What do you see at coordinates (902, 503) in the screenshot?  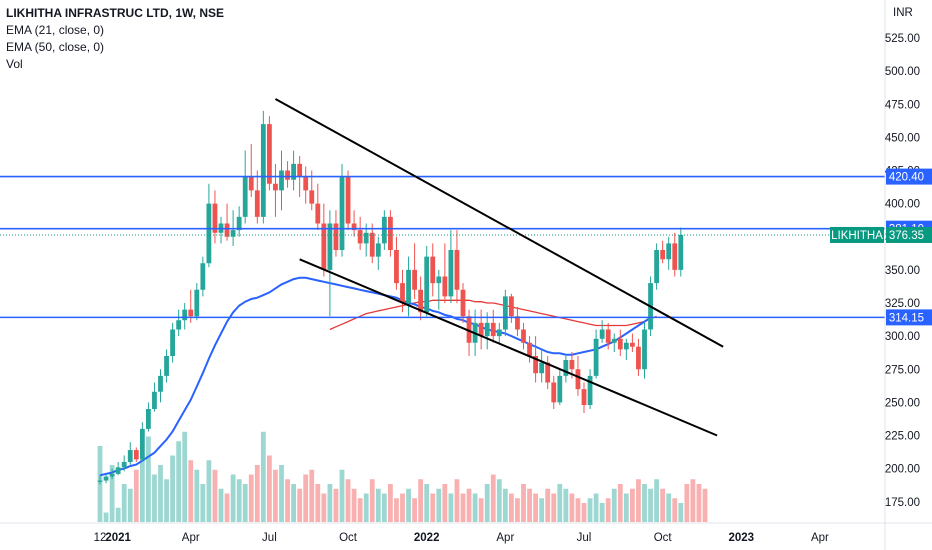 I see `y-tick-label: 175.00` at bounding box center [902, 503].